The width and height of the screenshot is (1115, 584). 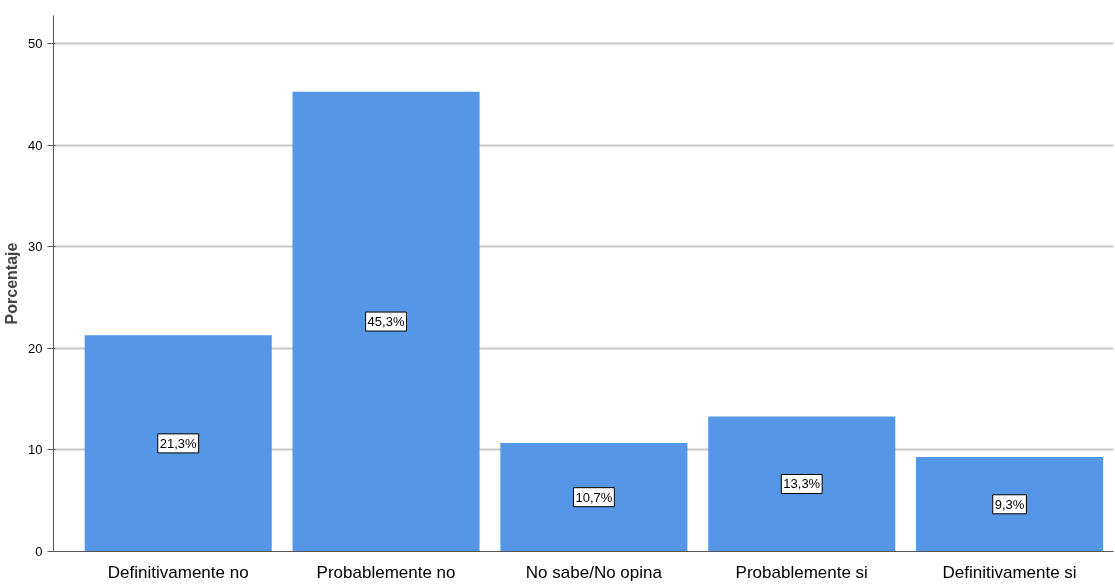 What do you see at coordinates (178, 572) in the screenshot?
I see `x-tick-label: Definitivamente no` at bounding box center [178, 572].